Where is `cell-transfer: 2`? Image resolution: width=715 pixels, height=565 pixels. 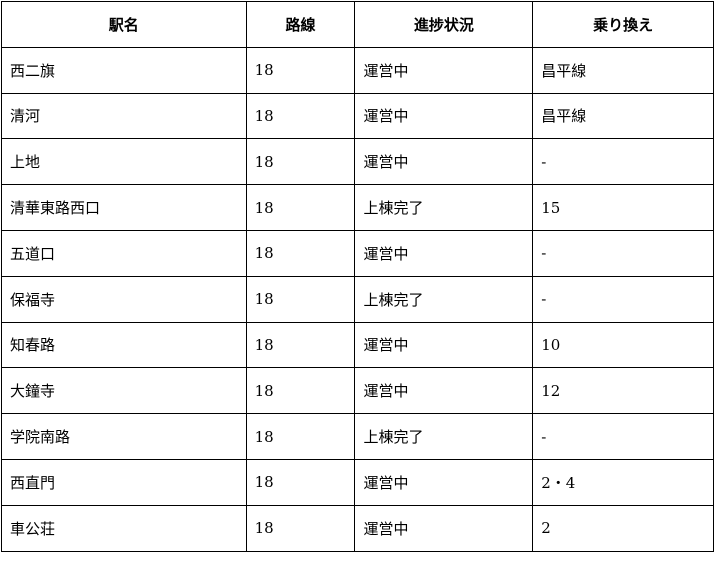
cell-transfer: 2 is located at coordinates (623, 528).